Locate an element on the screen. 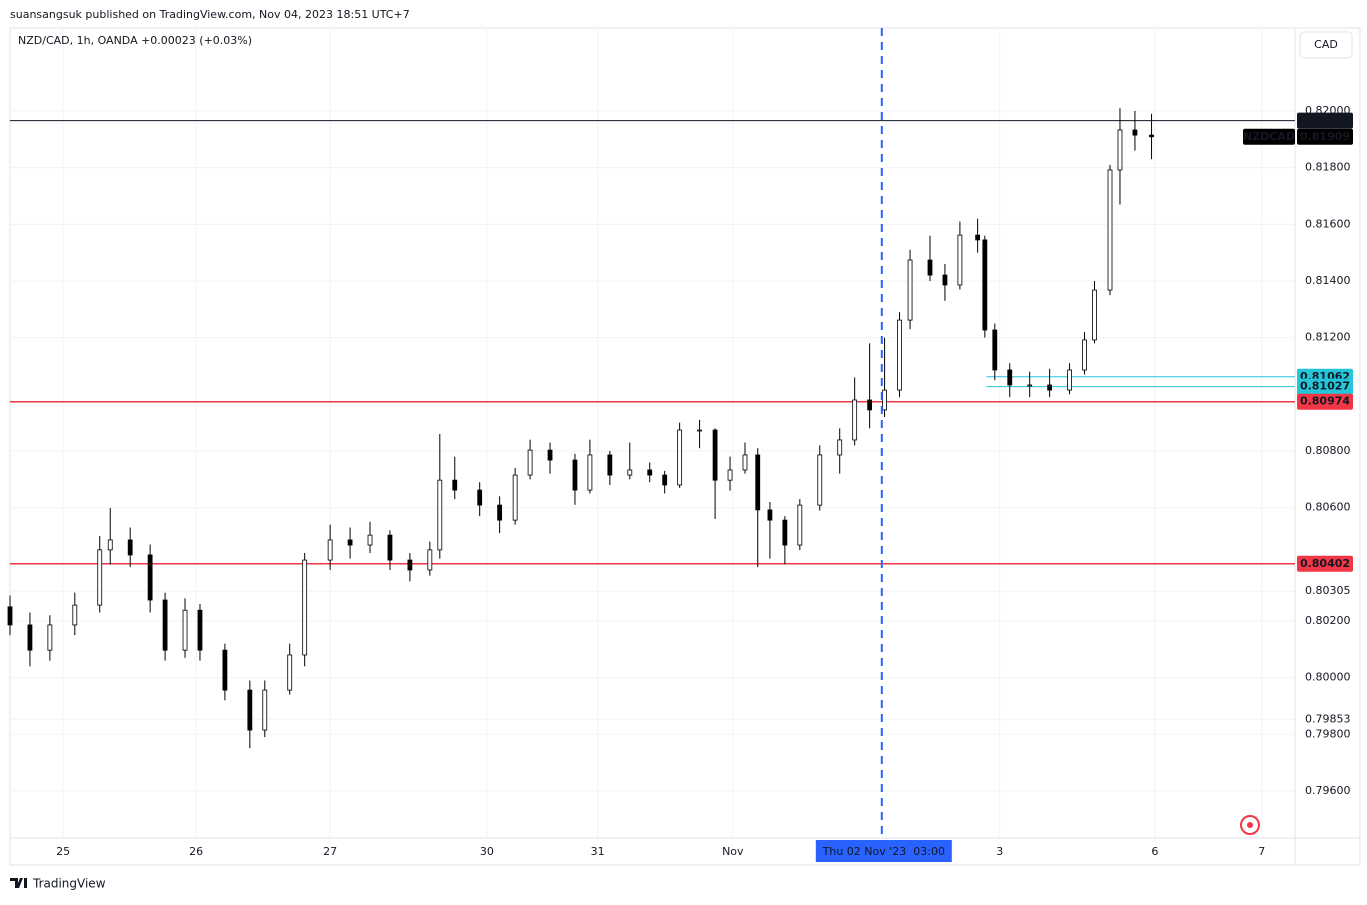 The width and height of the screenshot is (1367, 905). y-tick-label: 0.81800 is located at coordinates (1328, 167).